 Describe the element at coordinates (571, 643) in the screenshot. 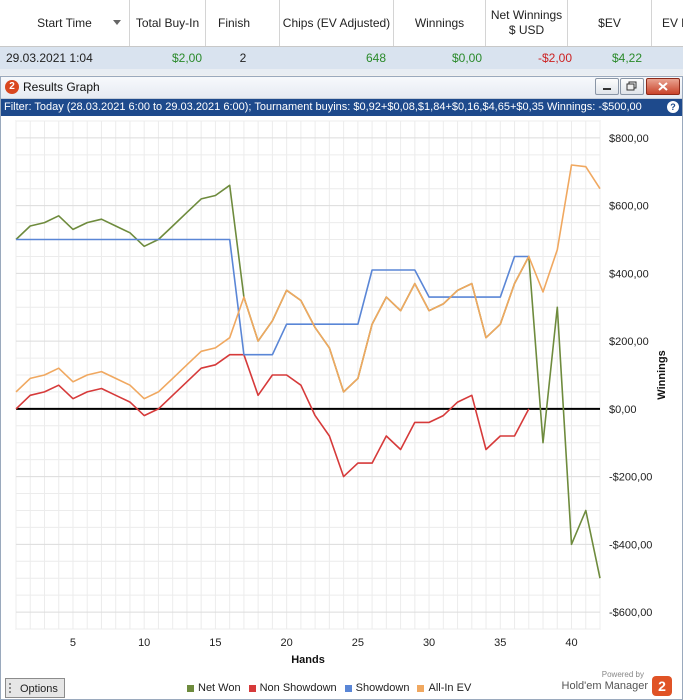

I see `x-tick-label: 40` at that location.